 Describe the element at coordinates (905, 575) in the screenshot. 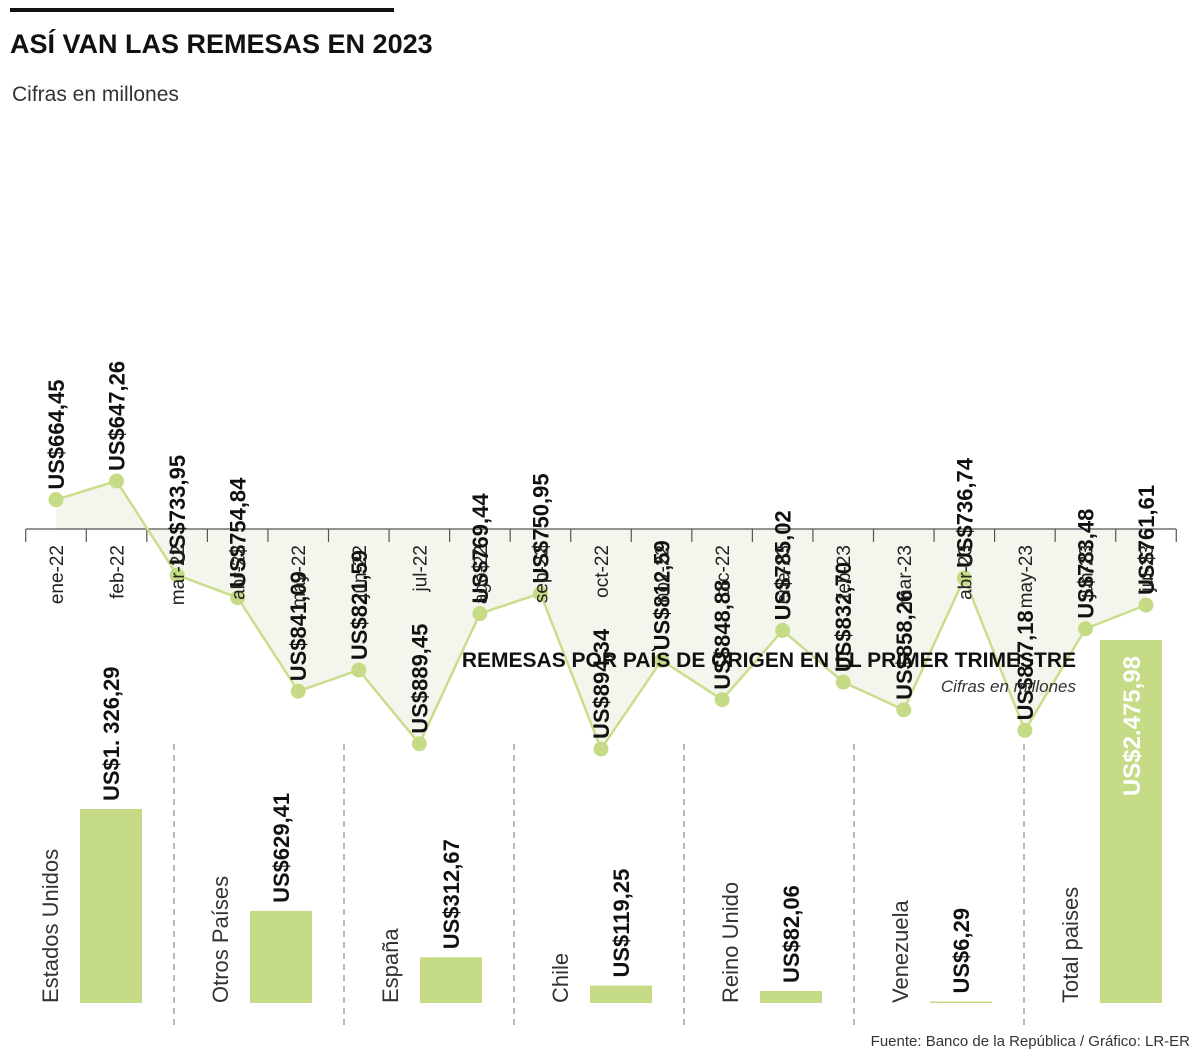

I see `x-tick-label: mar-23` at that location.